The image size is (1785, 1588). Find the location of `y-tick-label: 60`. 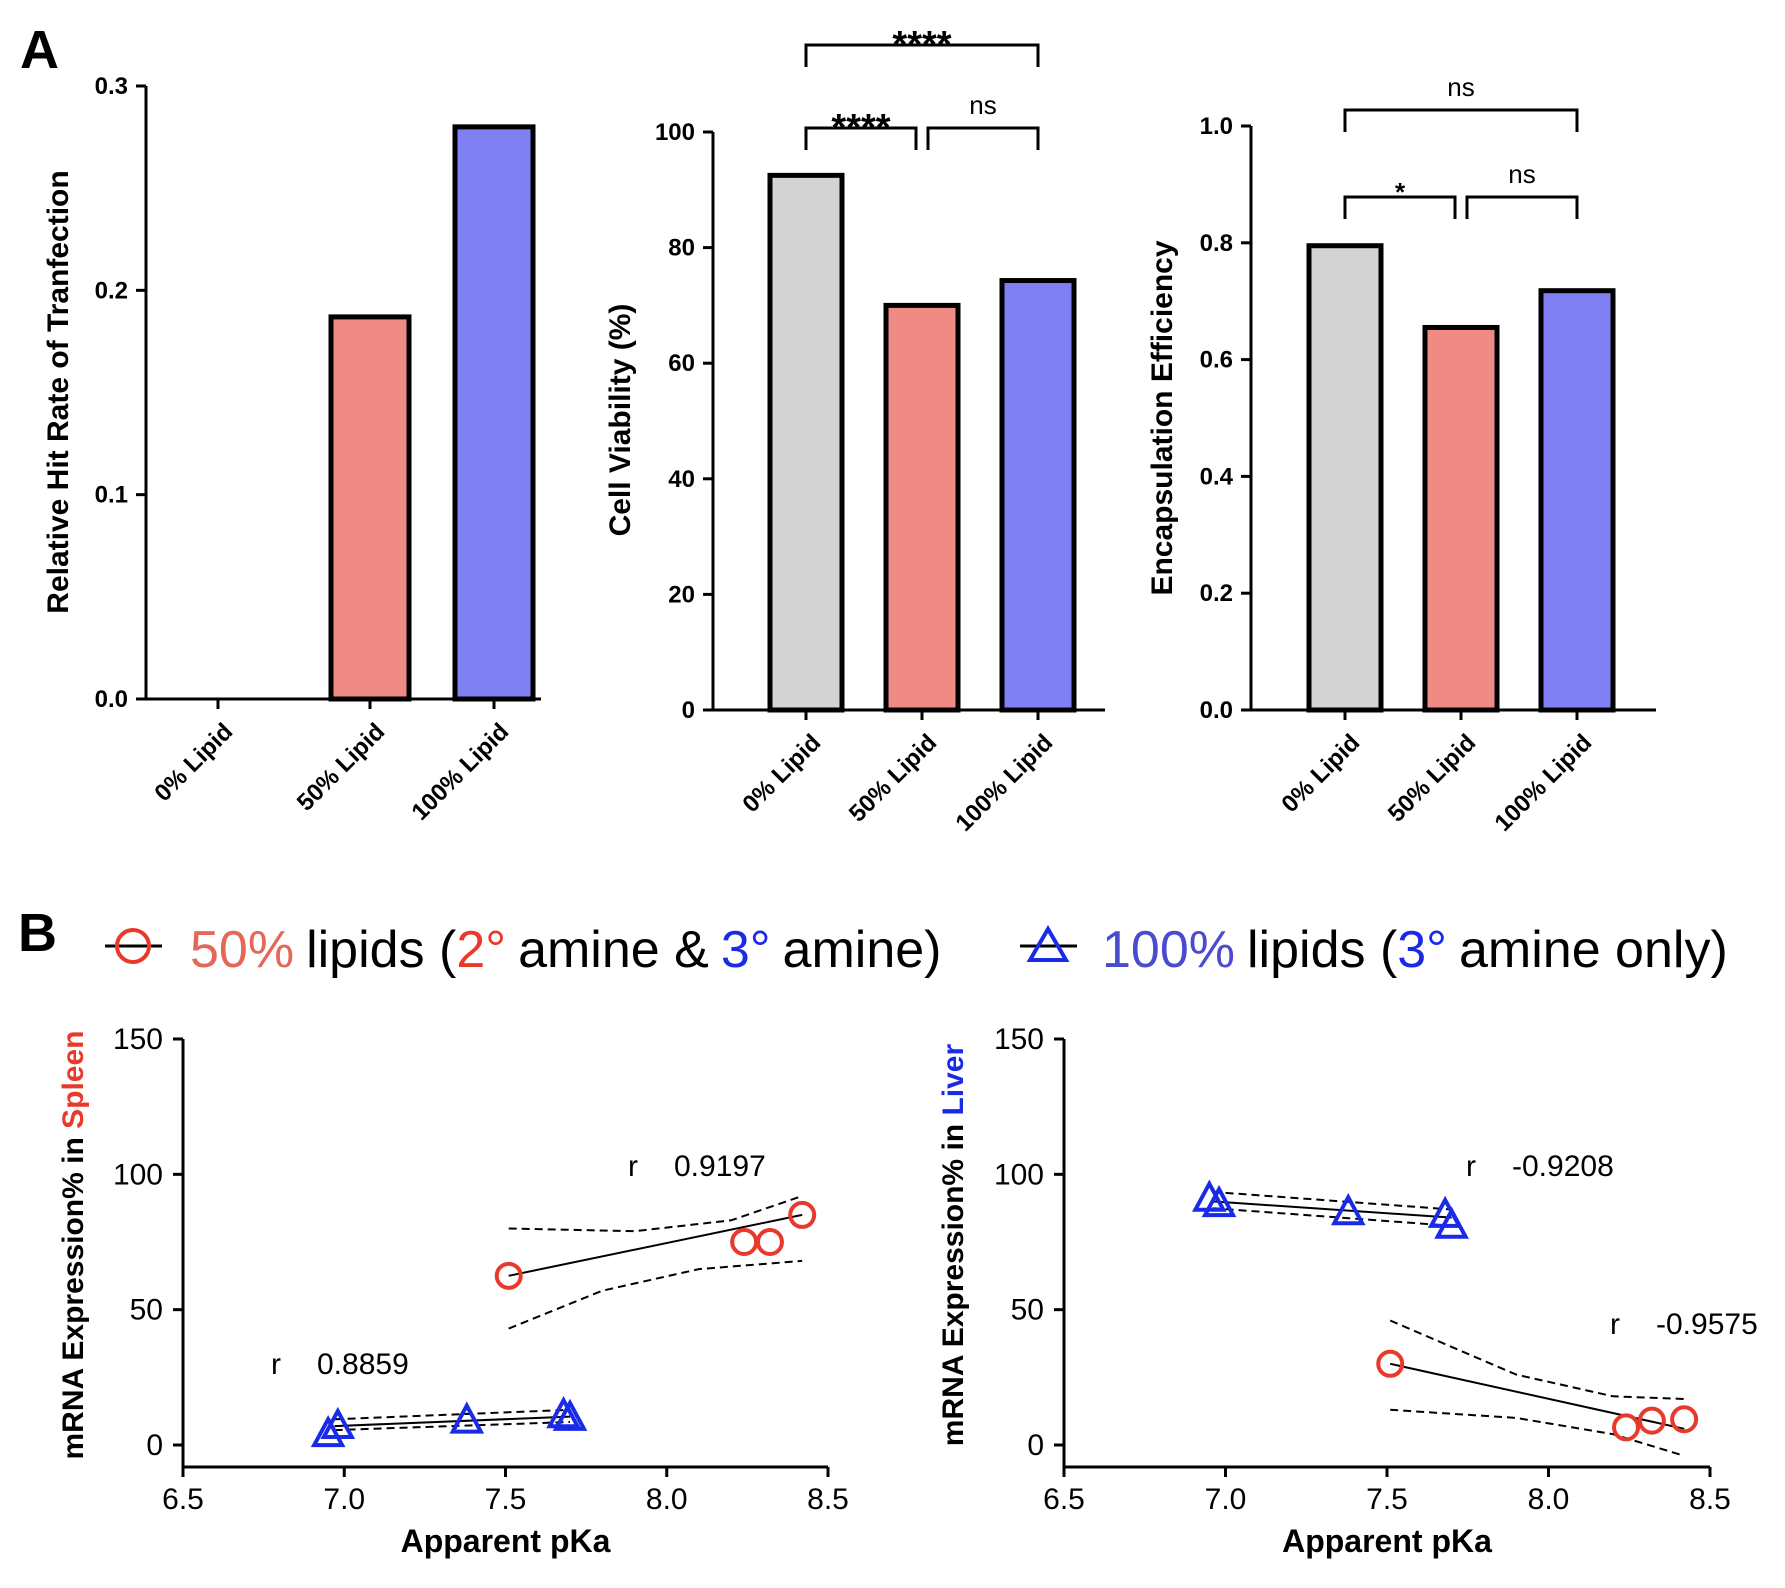

y-tick-label: 60 is located at coordinates (681, 363).